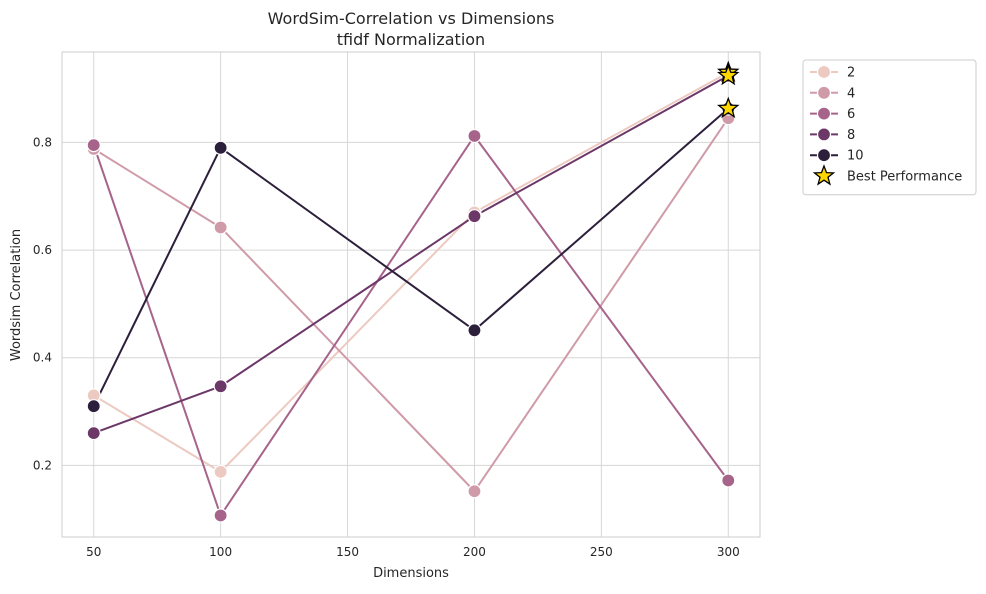 The image size is (986, 594). I want to click on y-tick-label: 0.2, so click(42, 465).